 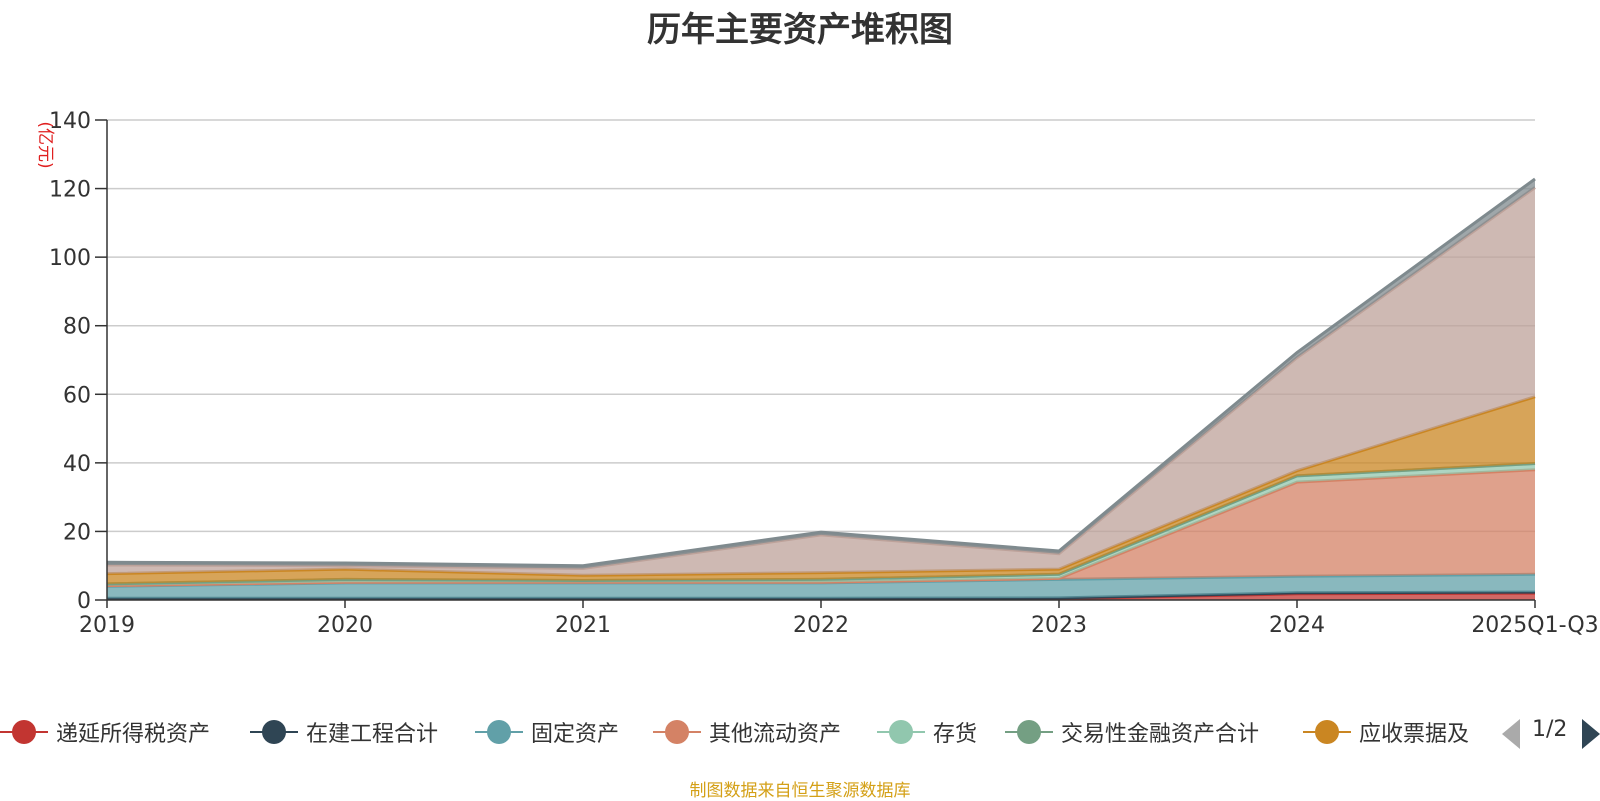 What do you see at coordinates (1160, 734) in the screenshot?
I see `legend-label: 交易性金融资产合计` at bounding box center [1160, 734].